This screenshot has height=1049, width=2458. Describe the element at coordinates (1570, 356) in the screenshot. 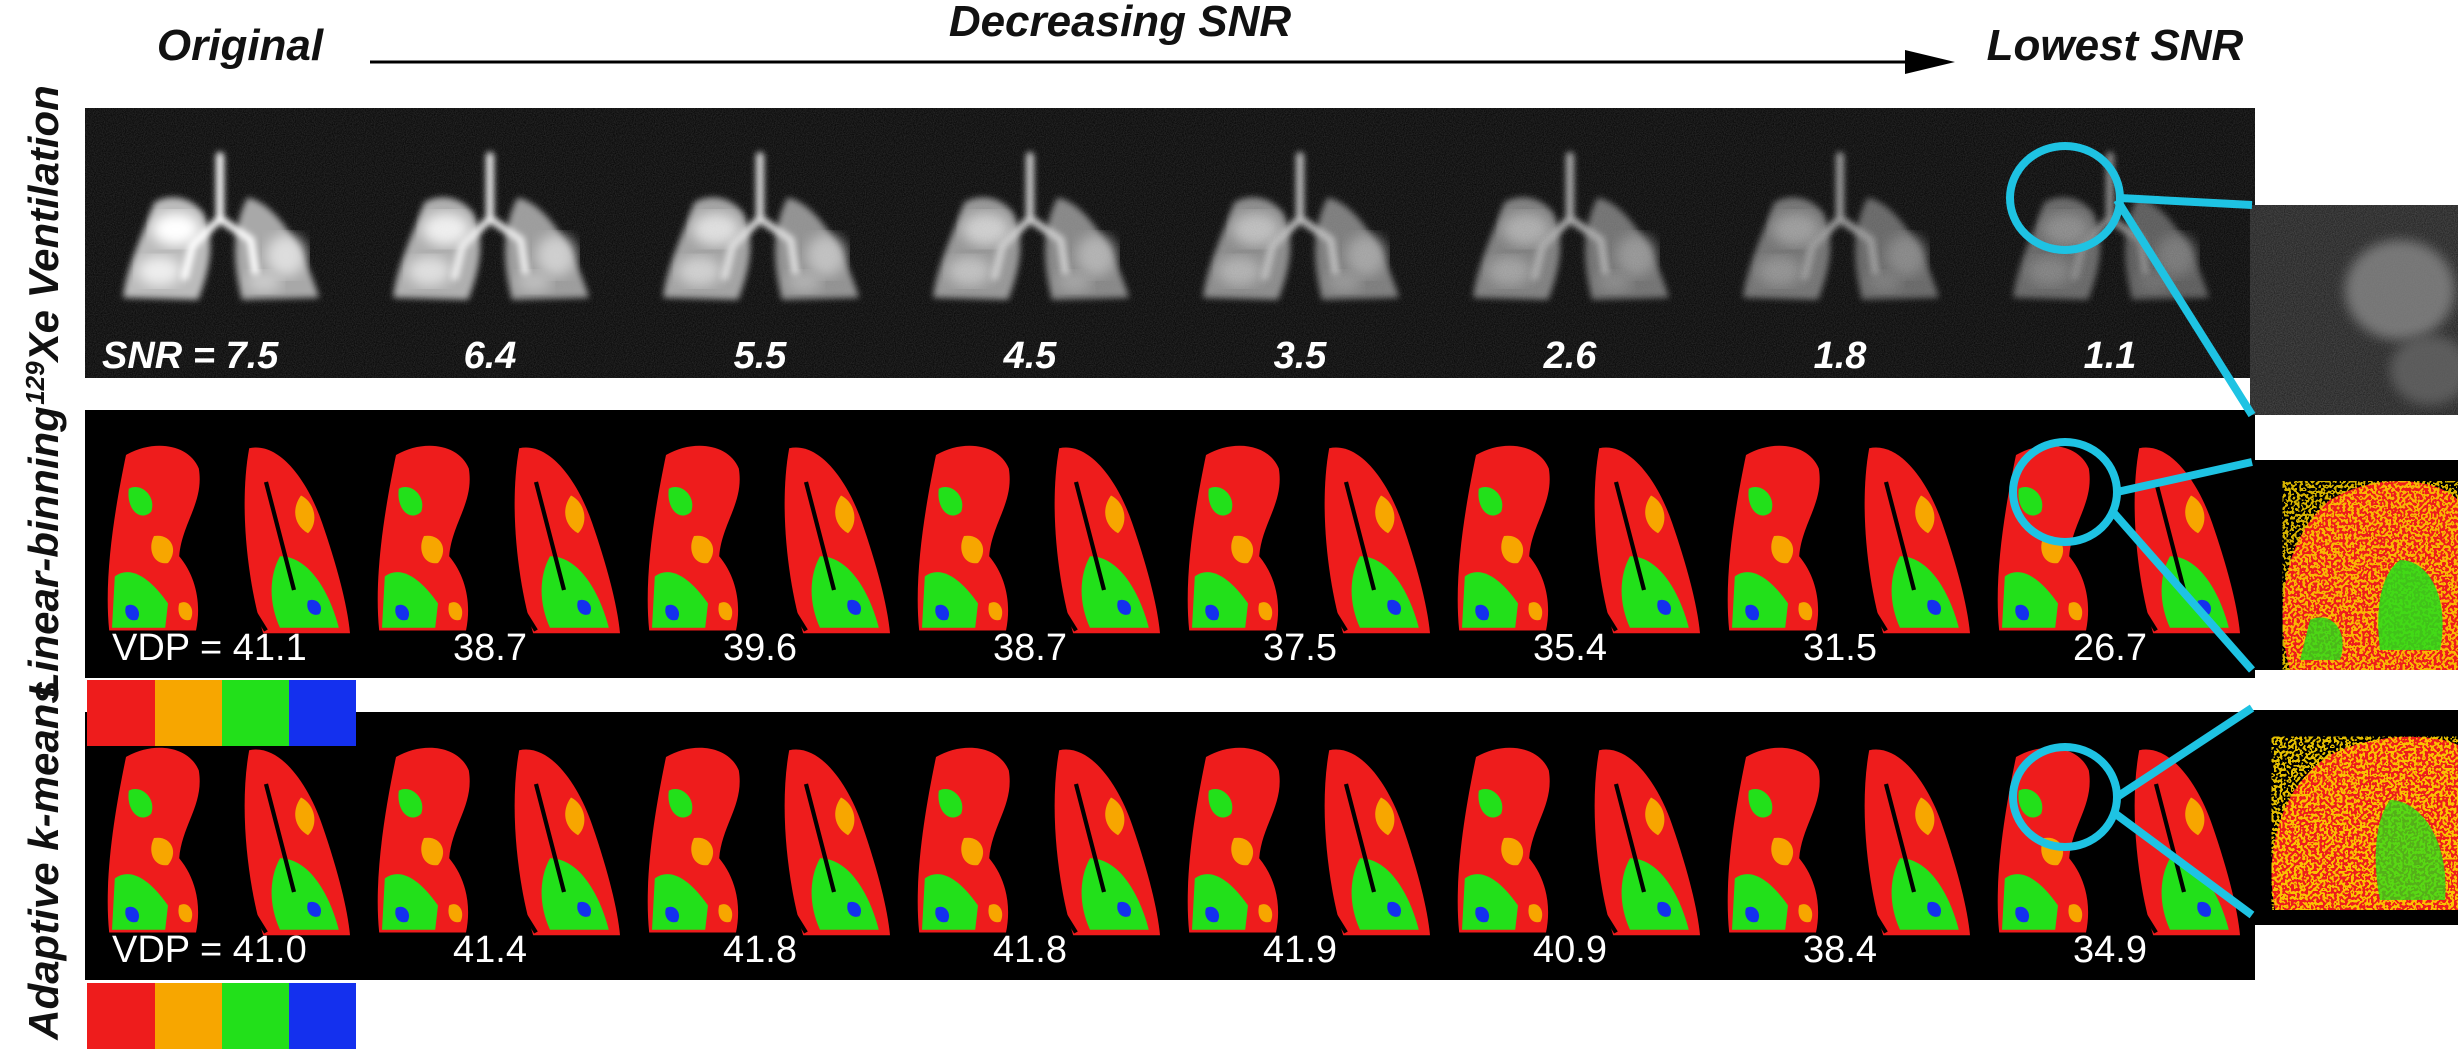

I see `snr-value: 2.6` at that location.